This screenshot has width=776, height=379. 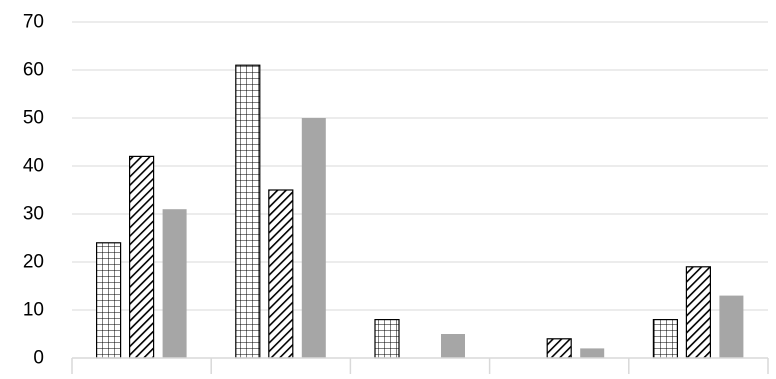 I want to click on y-tick-label: 40, so click(x=33, y=166).